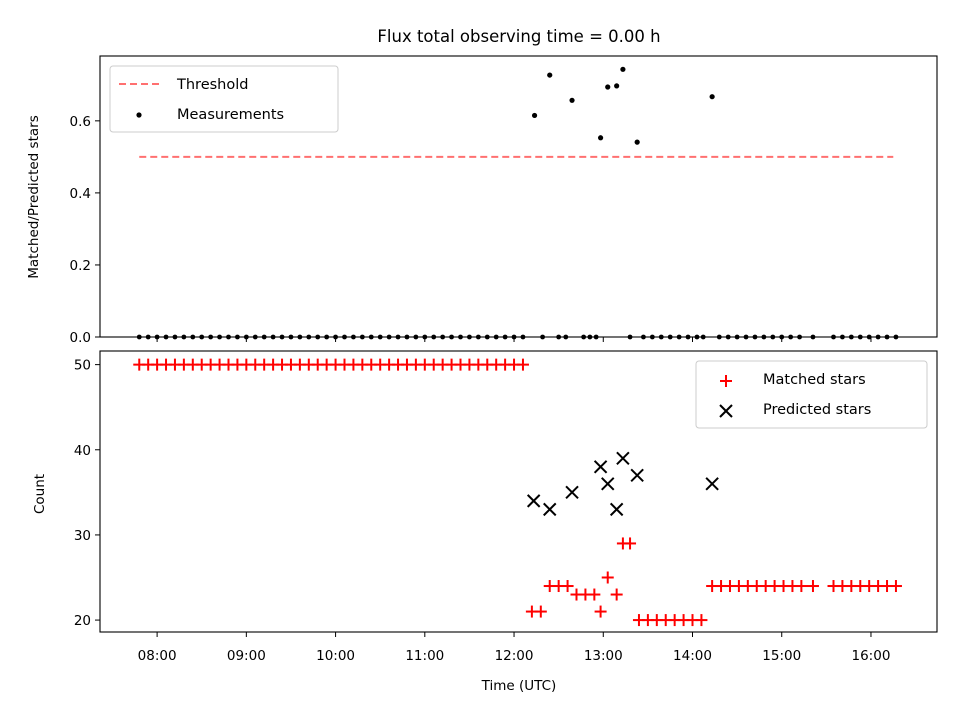  I want to click on ratio-legend-box, so click(224, 99).